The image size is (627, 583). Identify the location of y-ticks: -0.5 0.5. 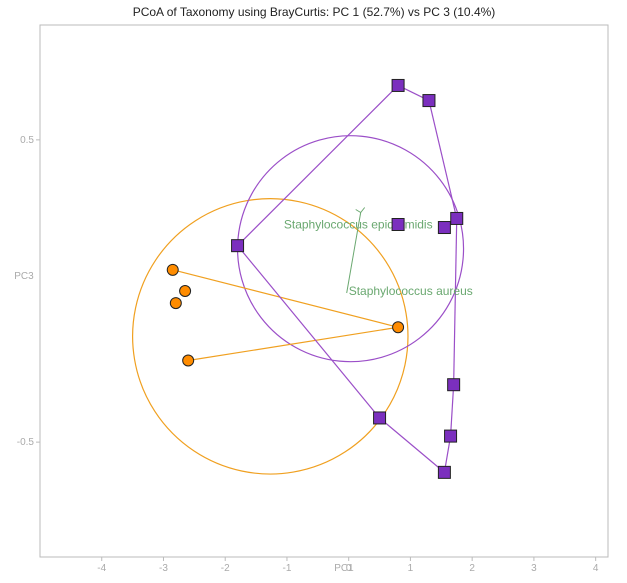
(28, 291).